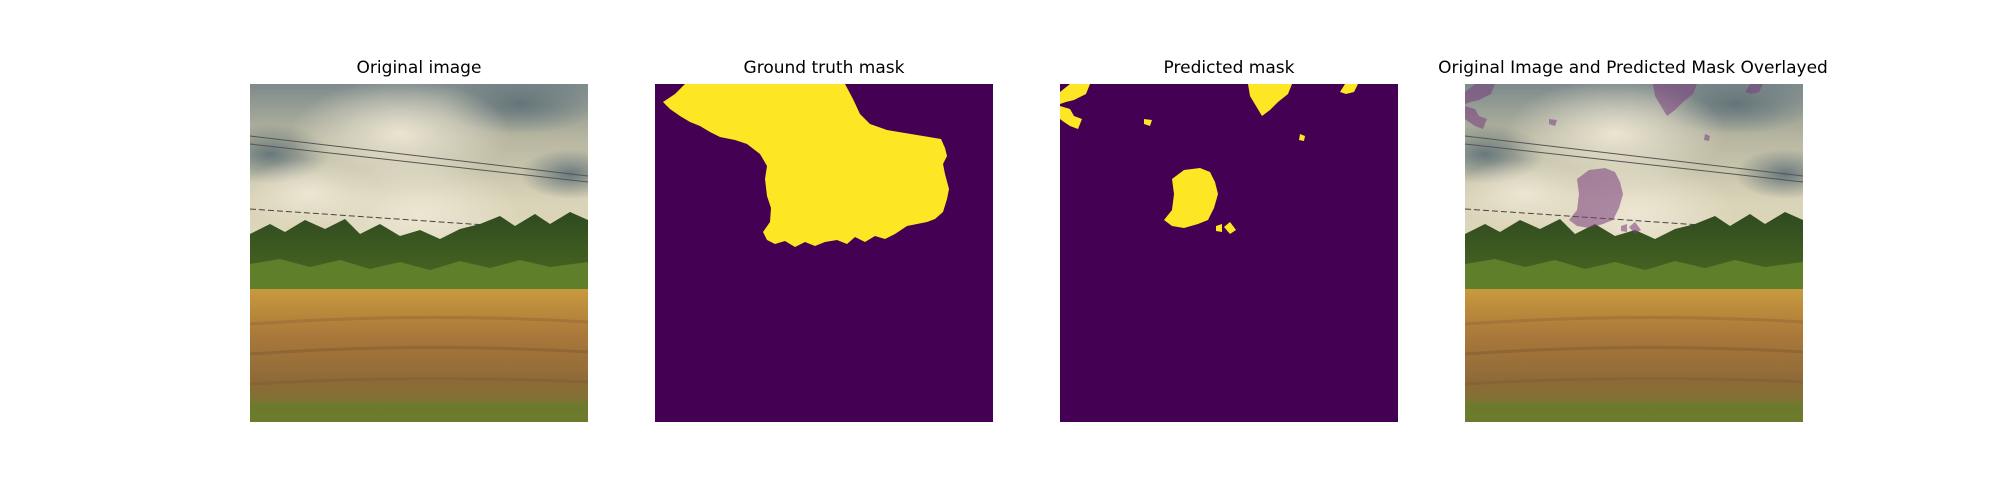 The image size is (2000, 500). I want to click on overlay-image, so click(1634, 253).